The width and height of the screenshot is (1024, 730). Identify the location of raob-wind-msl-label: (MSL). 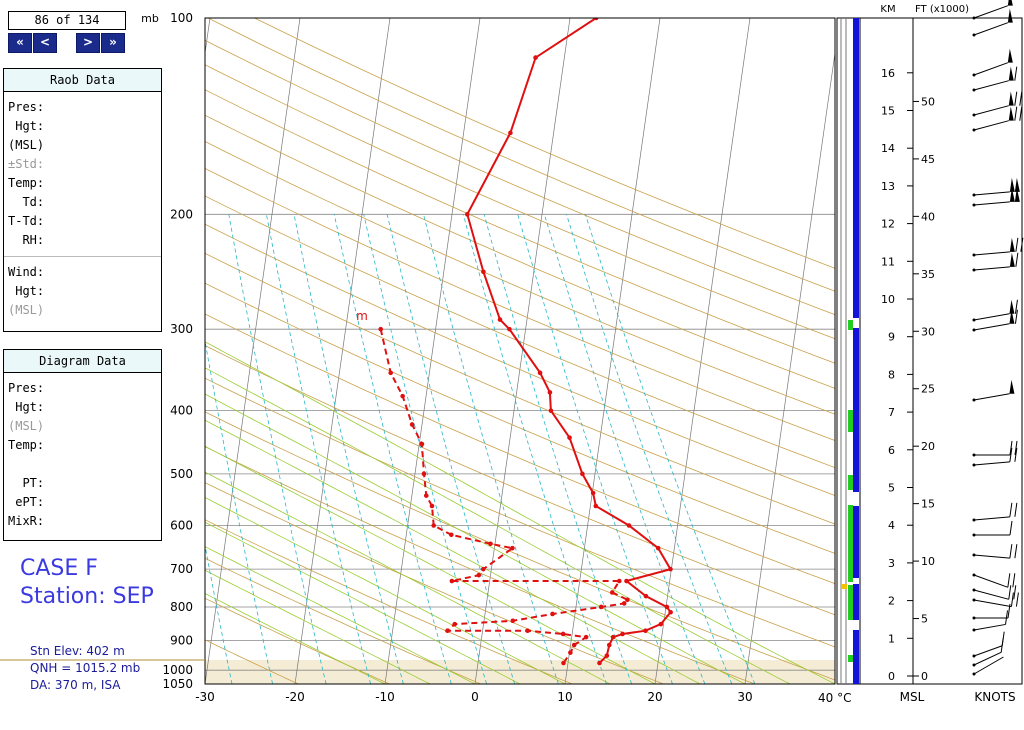
(26, 310).